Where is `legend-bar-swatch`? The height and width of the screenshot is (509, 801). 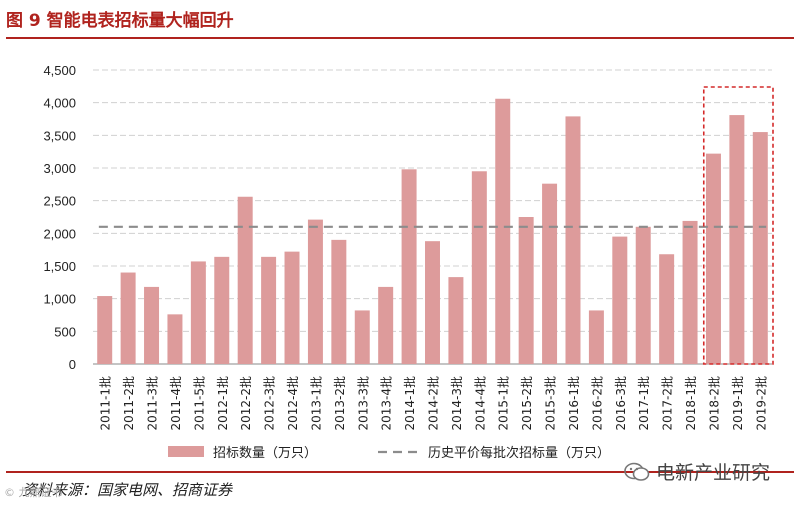
legend-bar-swatch is located at coordinates (186, 451).